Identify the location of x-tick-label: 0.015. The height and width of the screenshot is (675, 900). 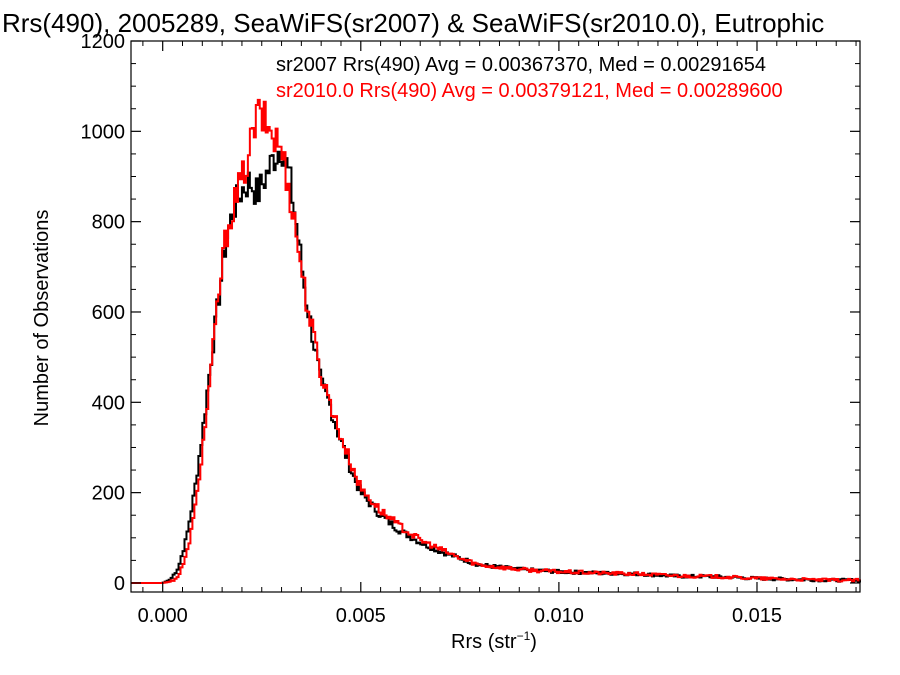
(757, 616).